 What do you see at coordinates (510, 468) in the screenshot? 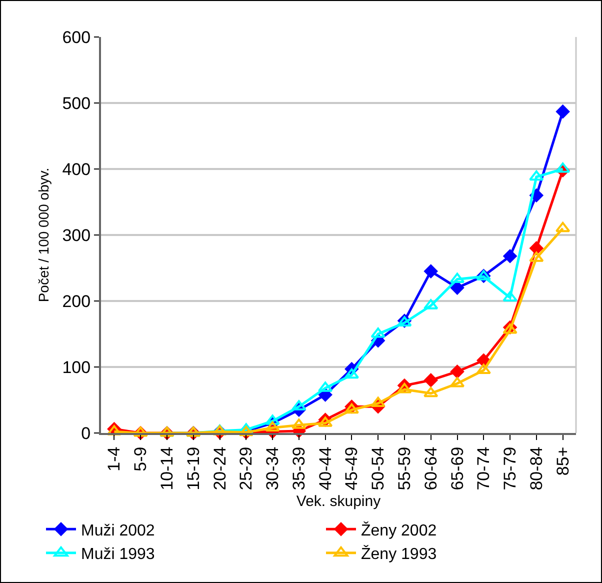
I see `x-tick-label: 75-79` at bounding box center [510, 468].